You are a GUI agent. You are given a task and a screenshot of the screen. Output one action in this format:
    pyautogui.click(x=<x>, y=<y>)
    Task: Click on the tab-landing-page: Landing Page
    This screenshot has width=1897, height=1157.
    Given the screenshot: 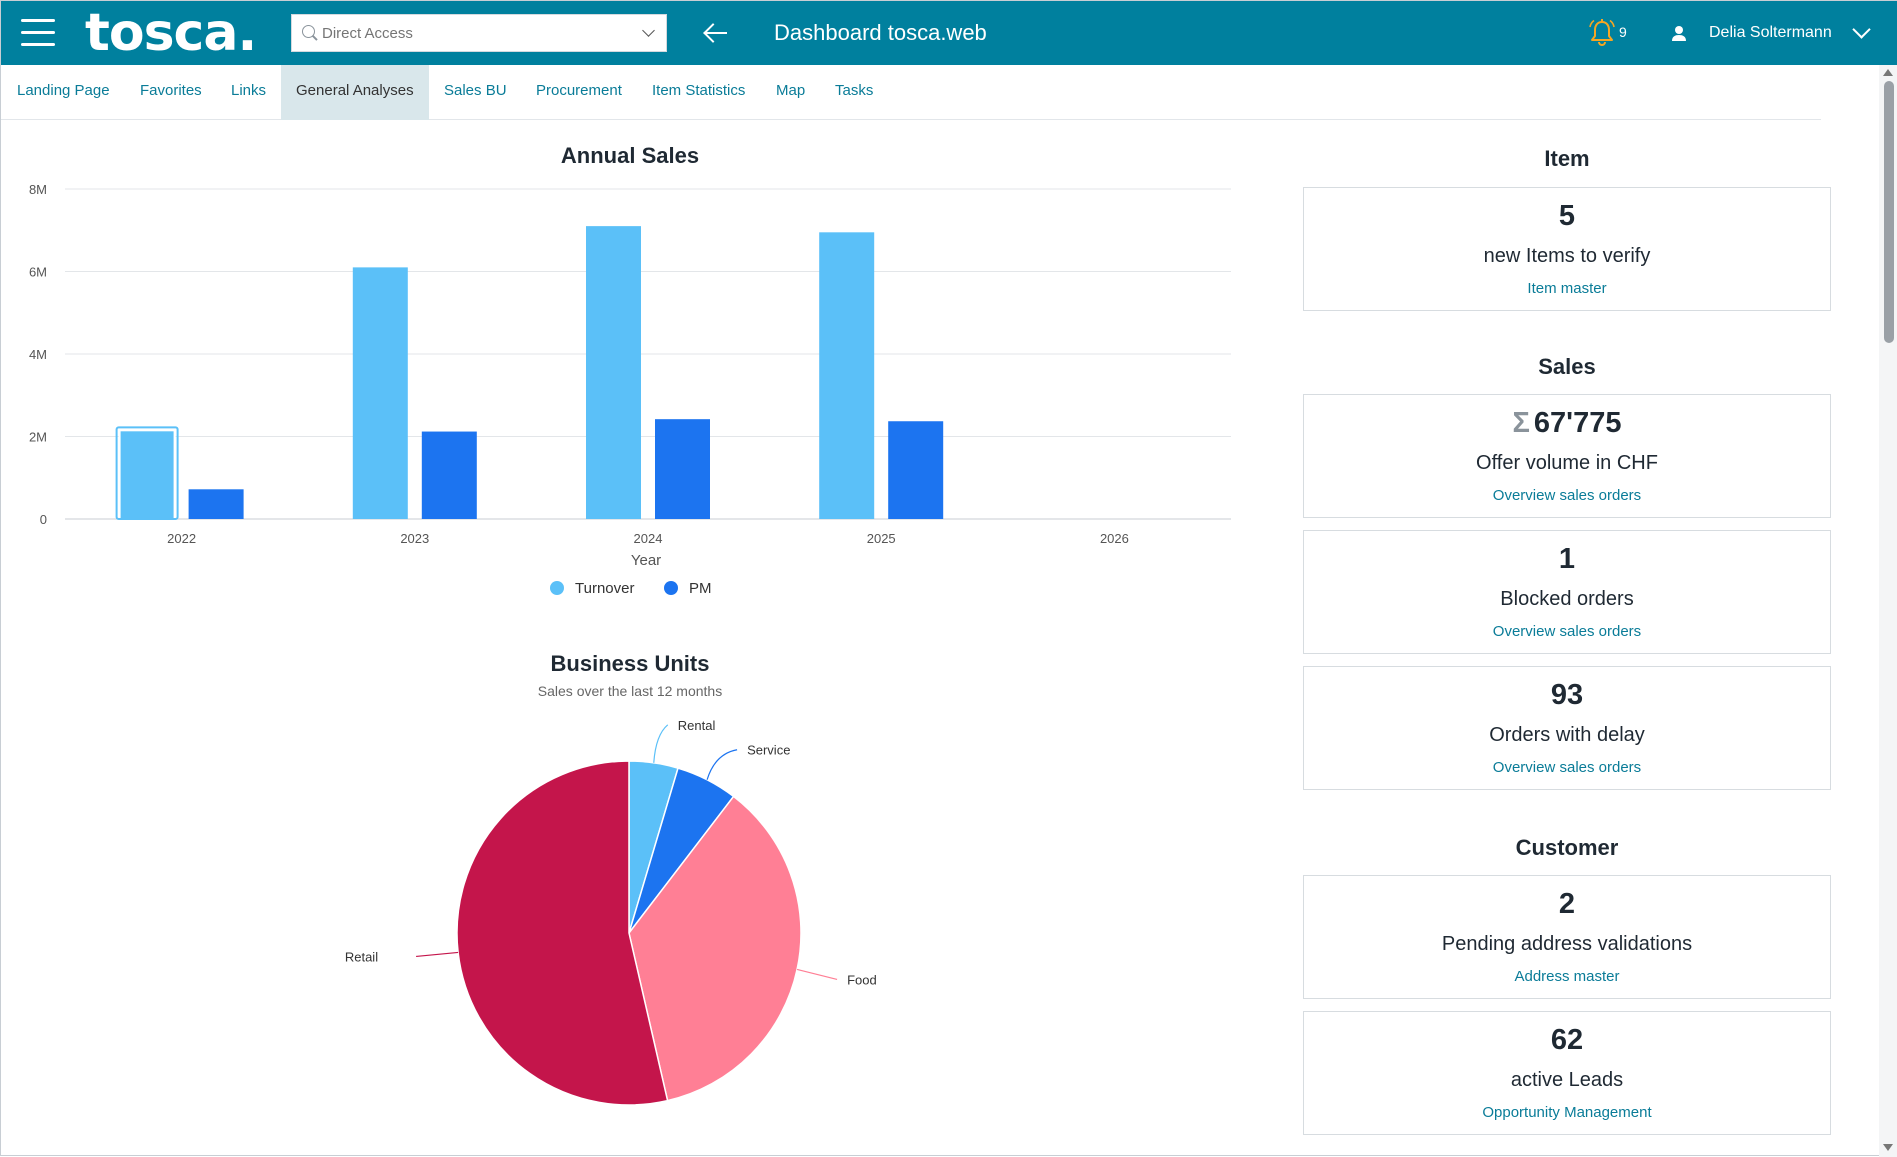 What is the action you would take?
    pyautogui.click(x=63, y=90)
    